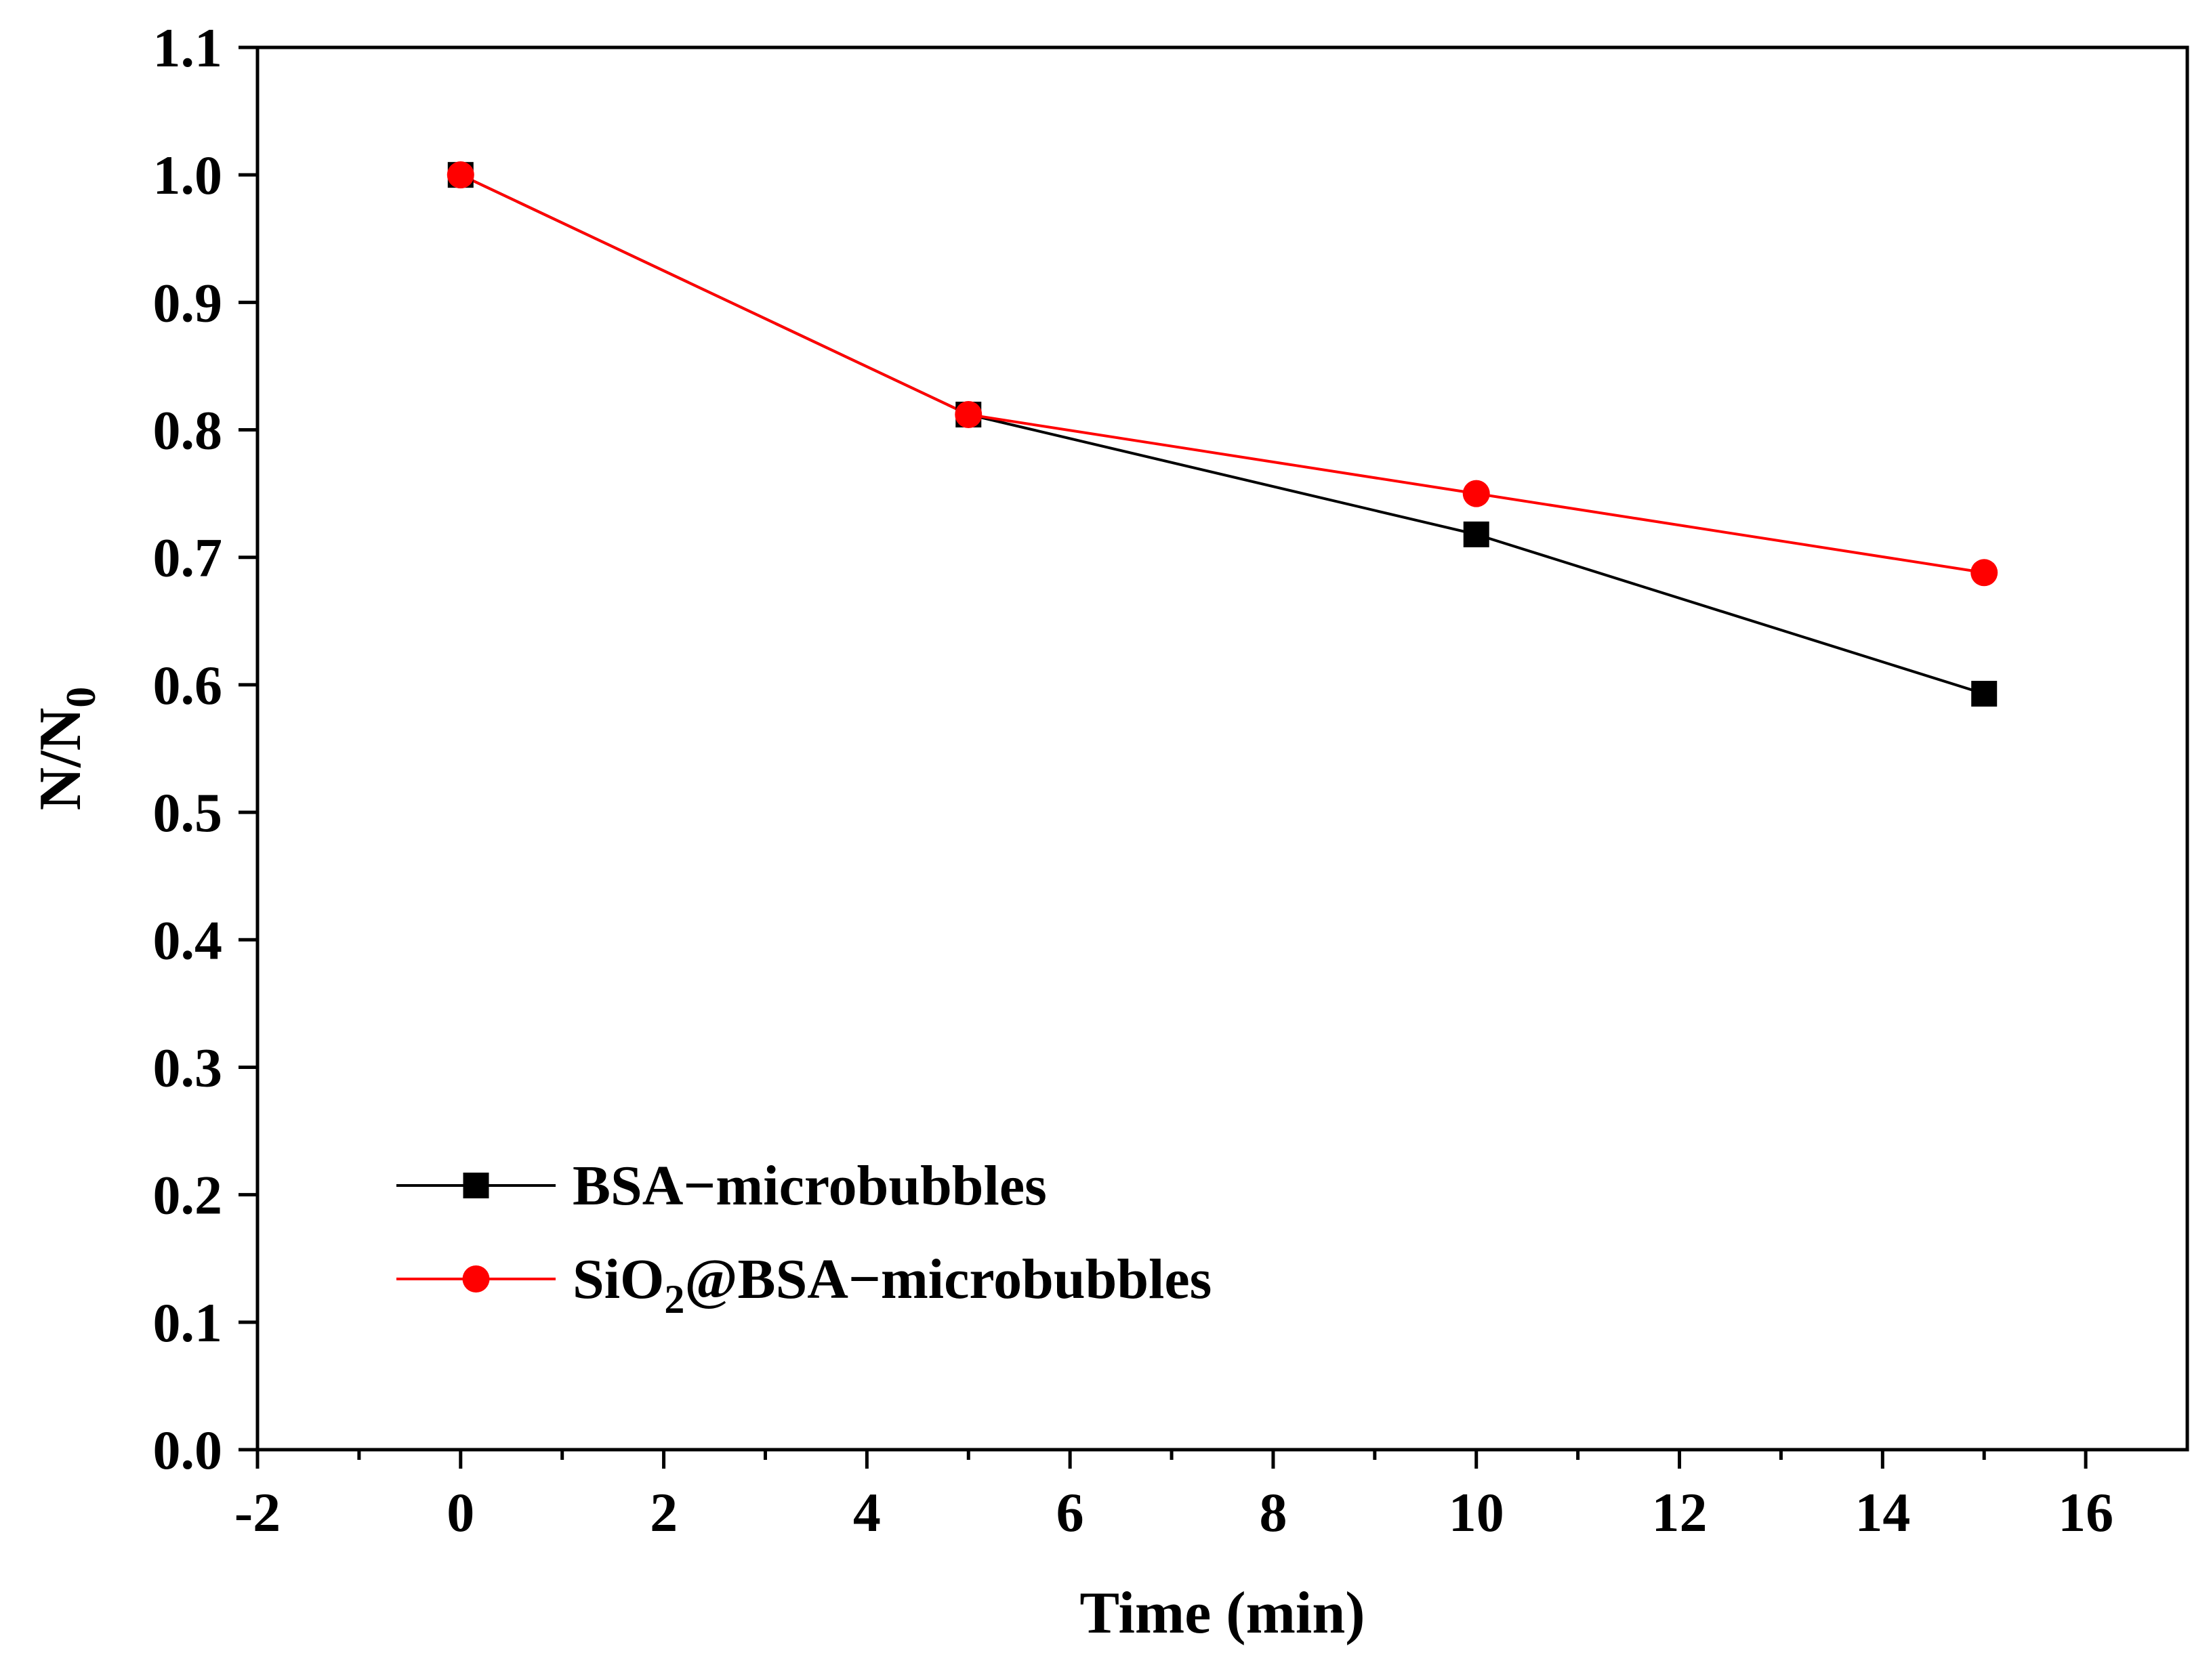  What do you see at coordinates (1070, 1512) in the screenshot?
I see `x-tick-label: 6` at bounding box center [1070, 1512].